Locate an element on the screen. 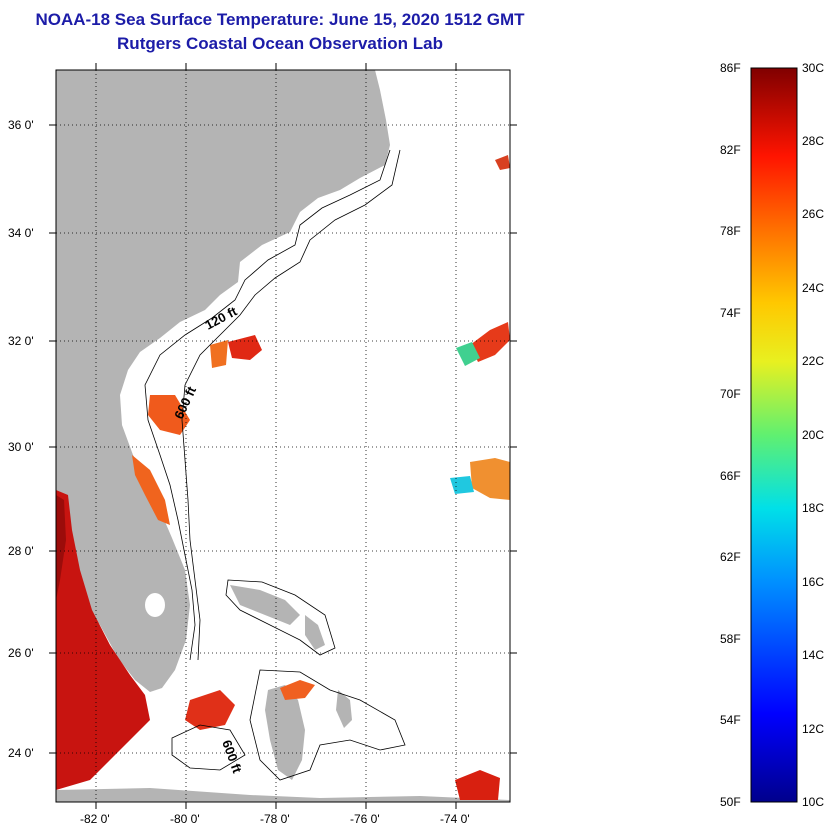  colorbar-c-16: 16C is located at coordinates (813, 582).